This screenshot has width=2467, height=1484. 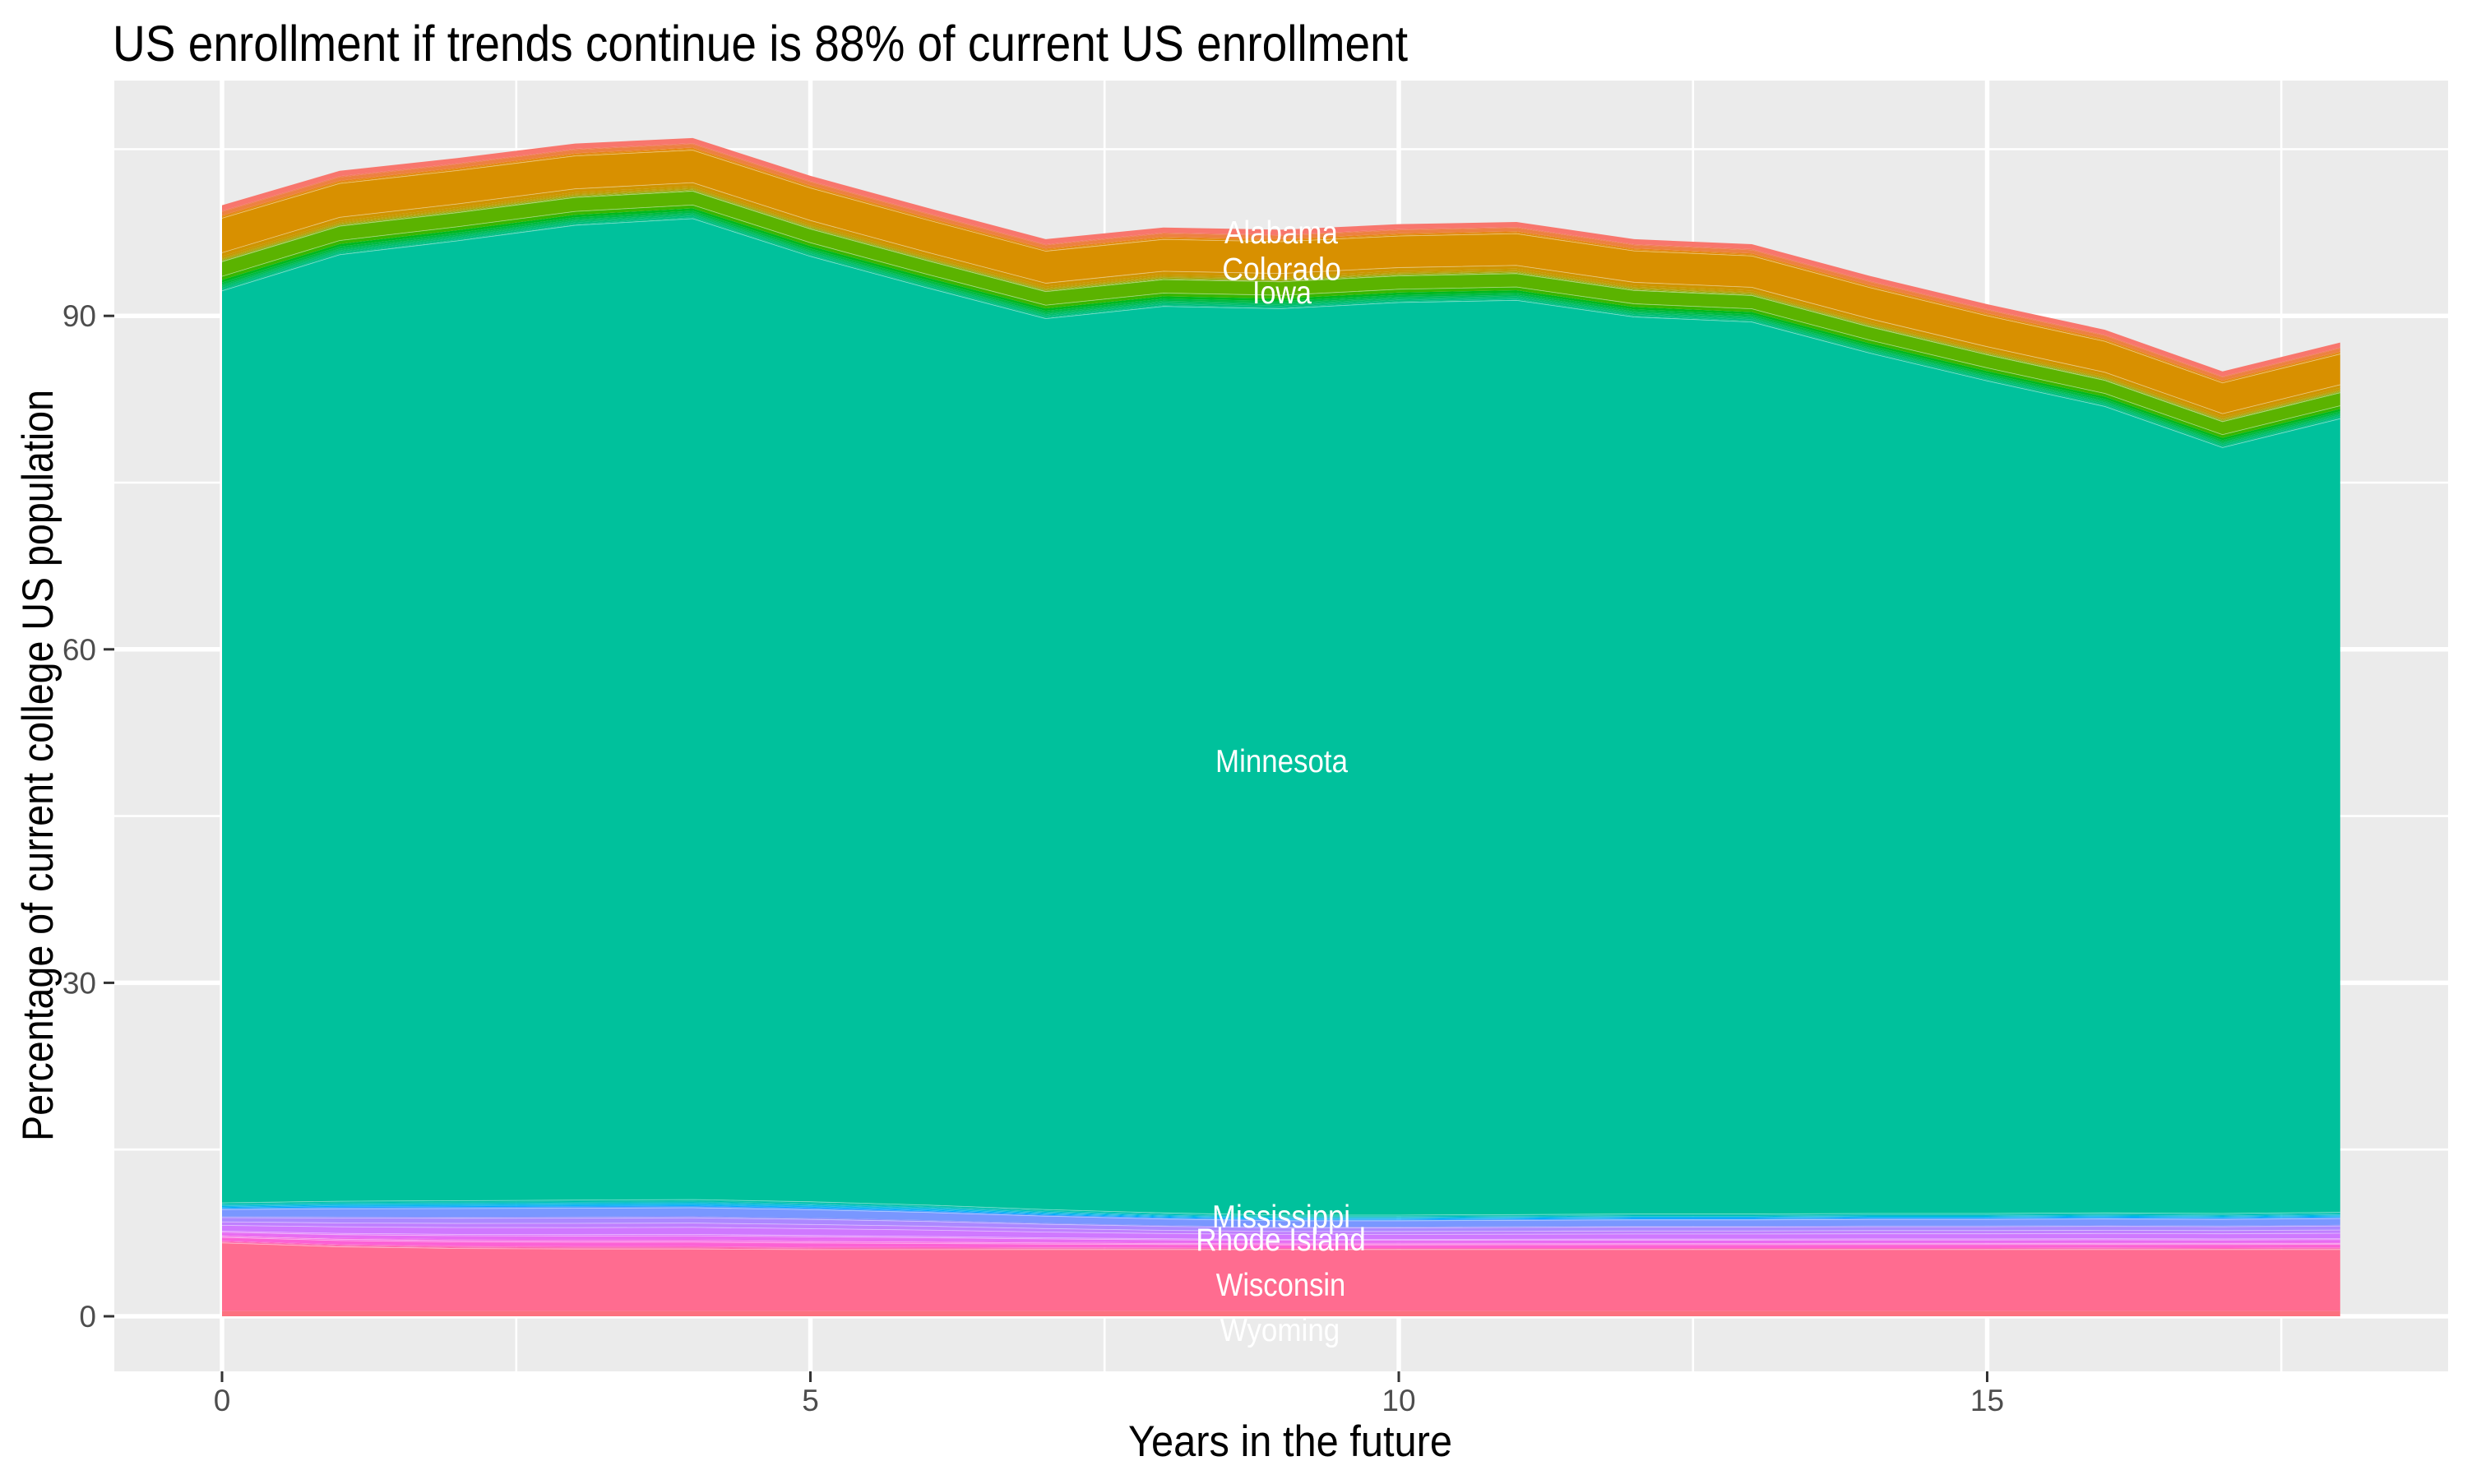 What do you see at coordinates (1282, 270) in the screenshot?
I see `svg-text: Colorado` at bounding box center [1282, 270].